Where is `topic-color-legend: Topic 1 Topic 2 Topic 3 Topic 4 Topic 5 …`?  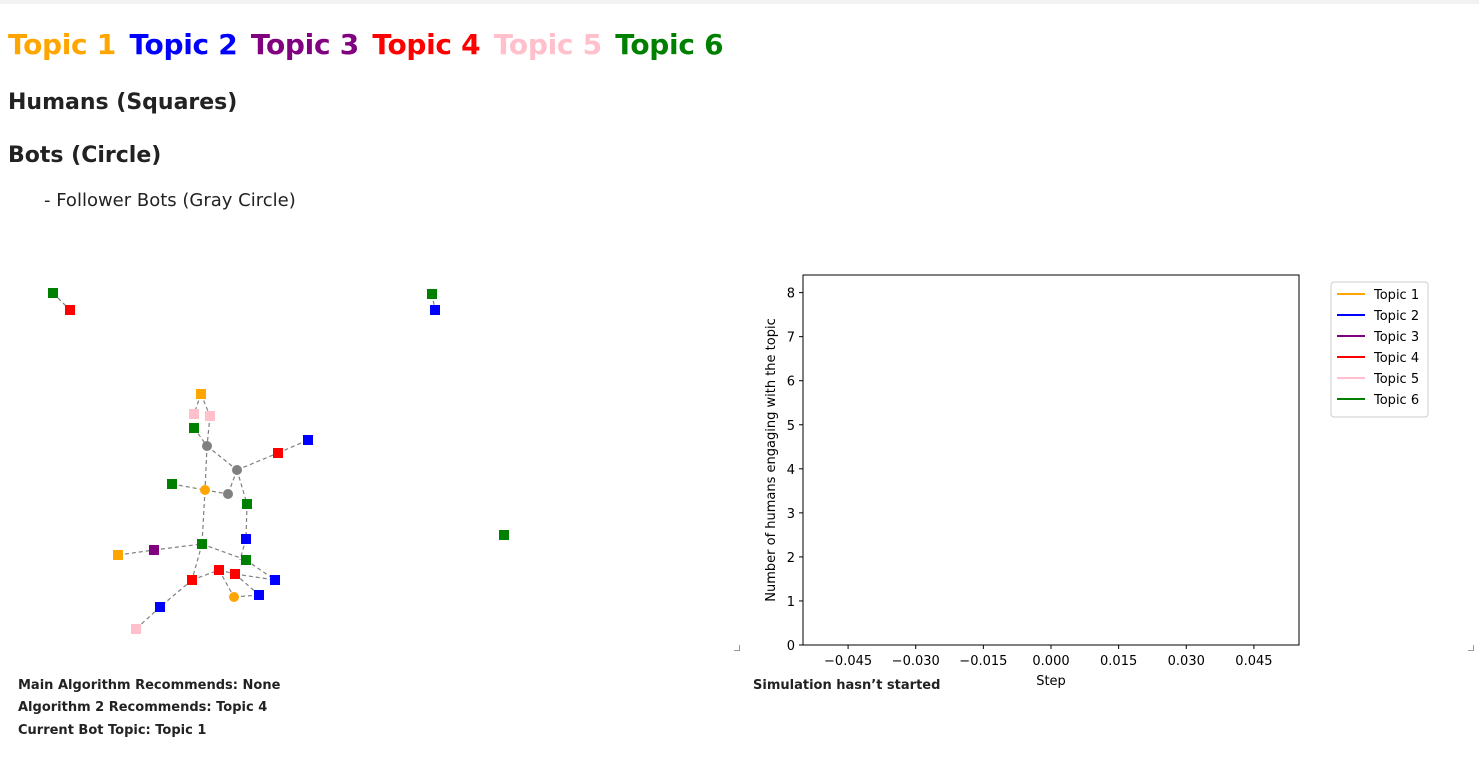 topic-color-legend: Topic 1 Topic 2 Topic 3 Topic 4 Topic 5 … is located at coordinates (367, 44).